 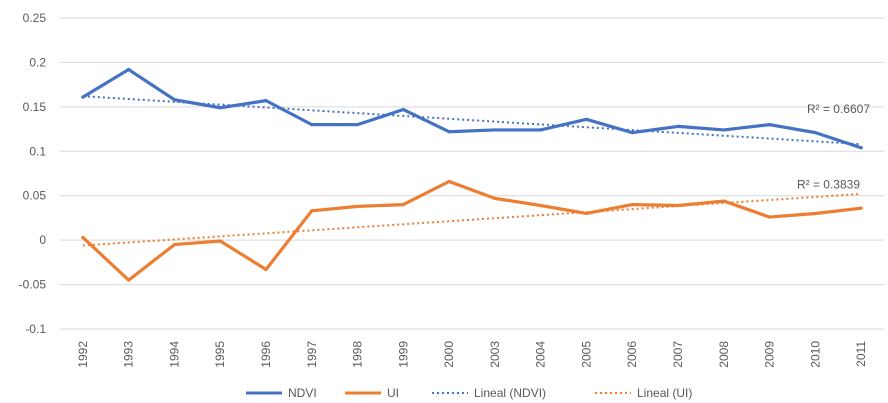 What do you see at coordinates (724, 354) in the screenshot?
I see `x-tick-label: 2008` at bounding box center [724, 354].